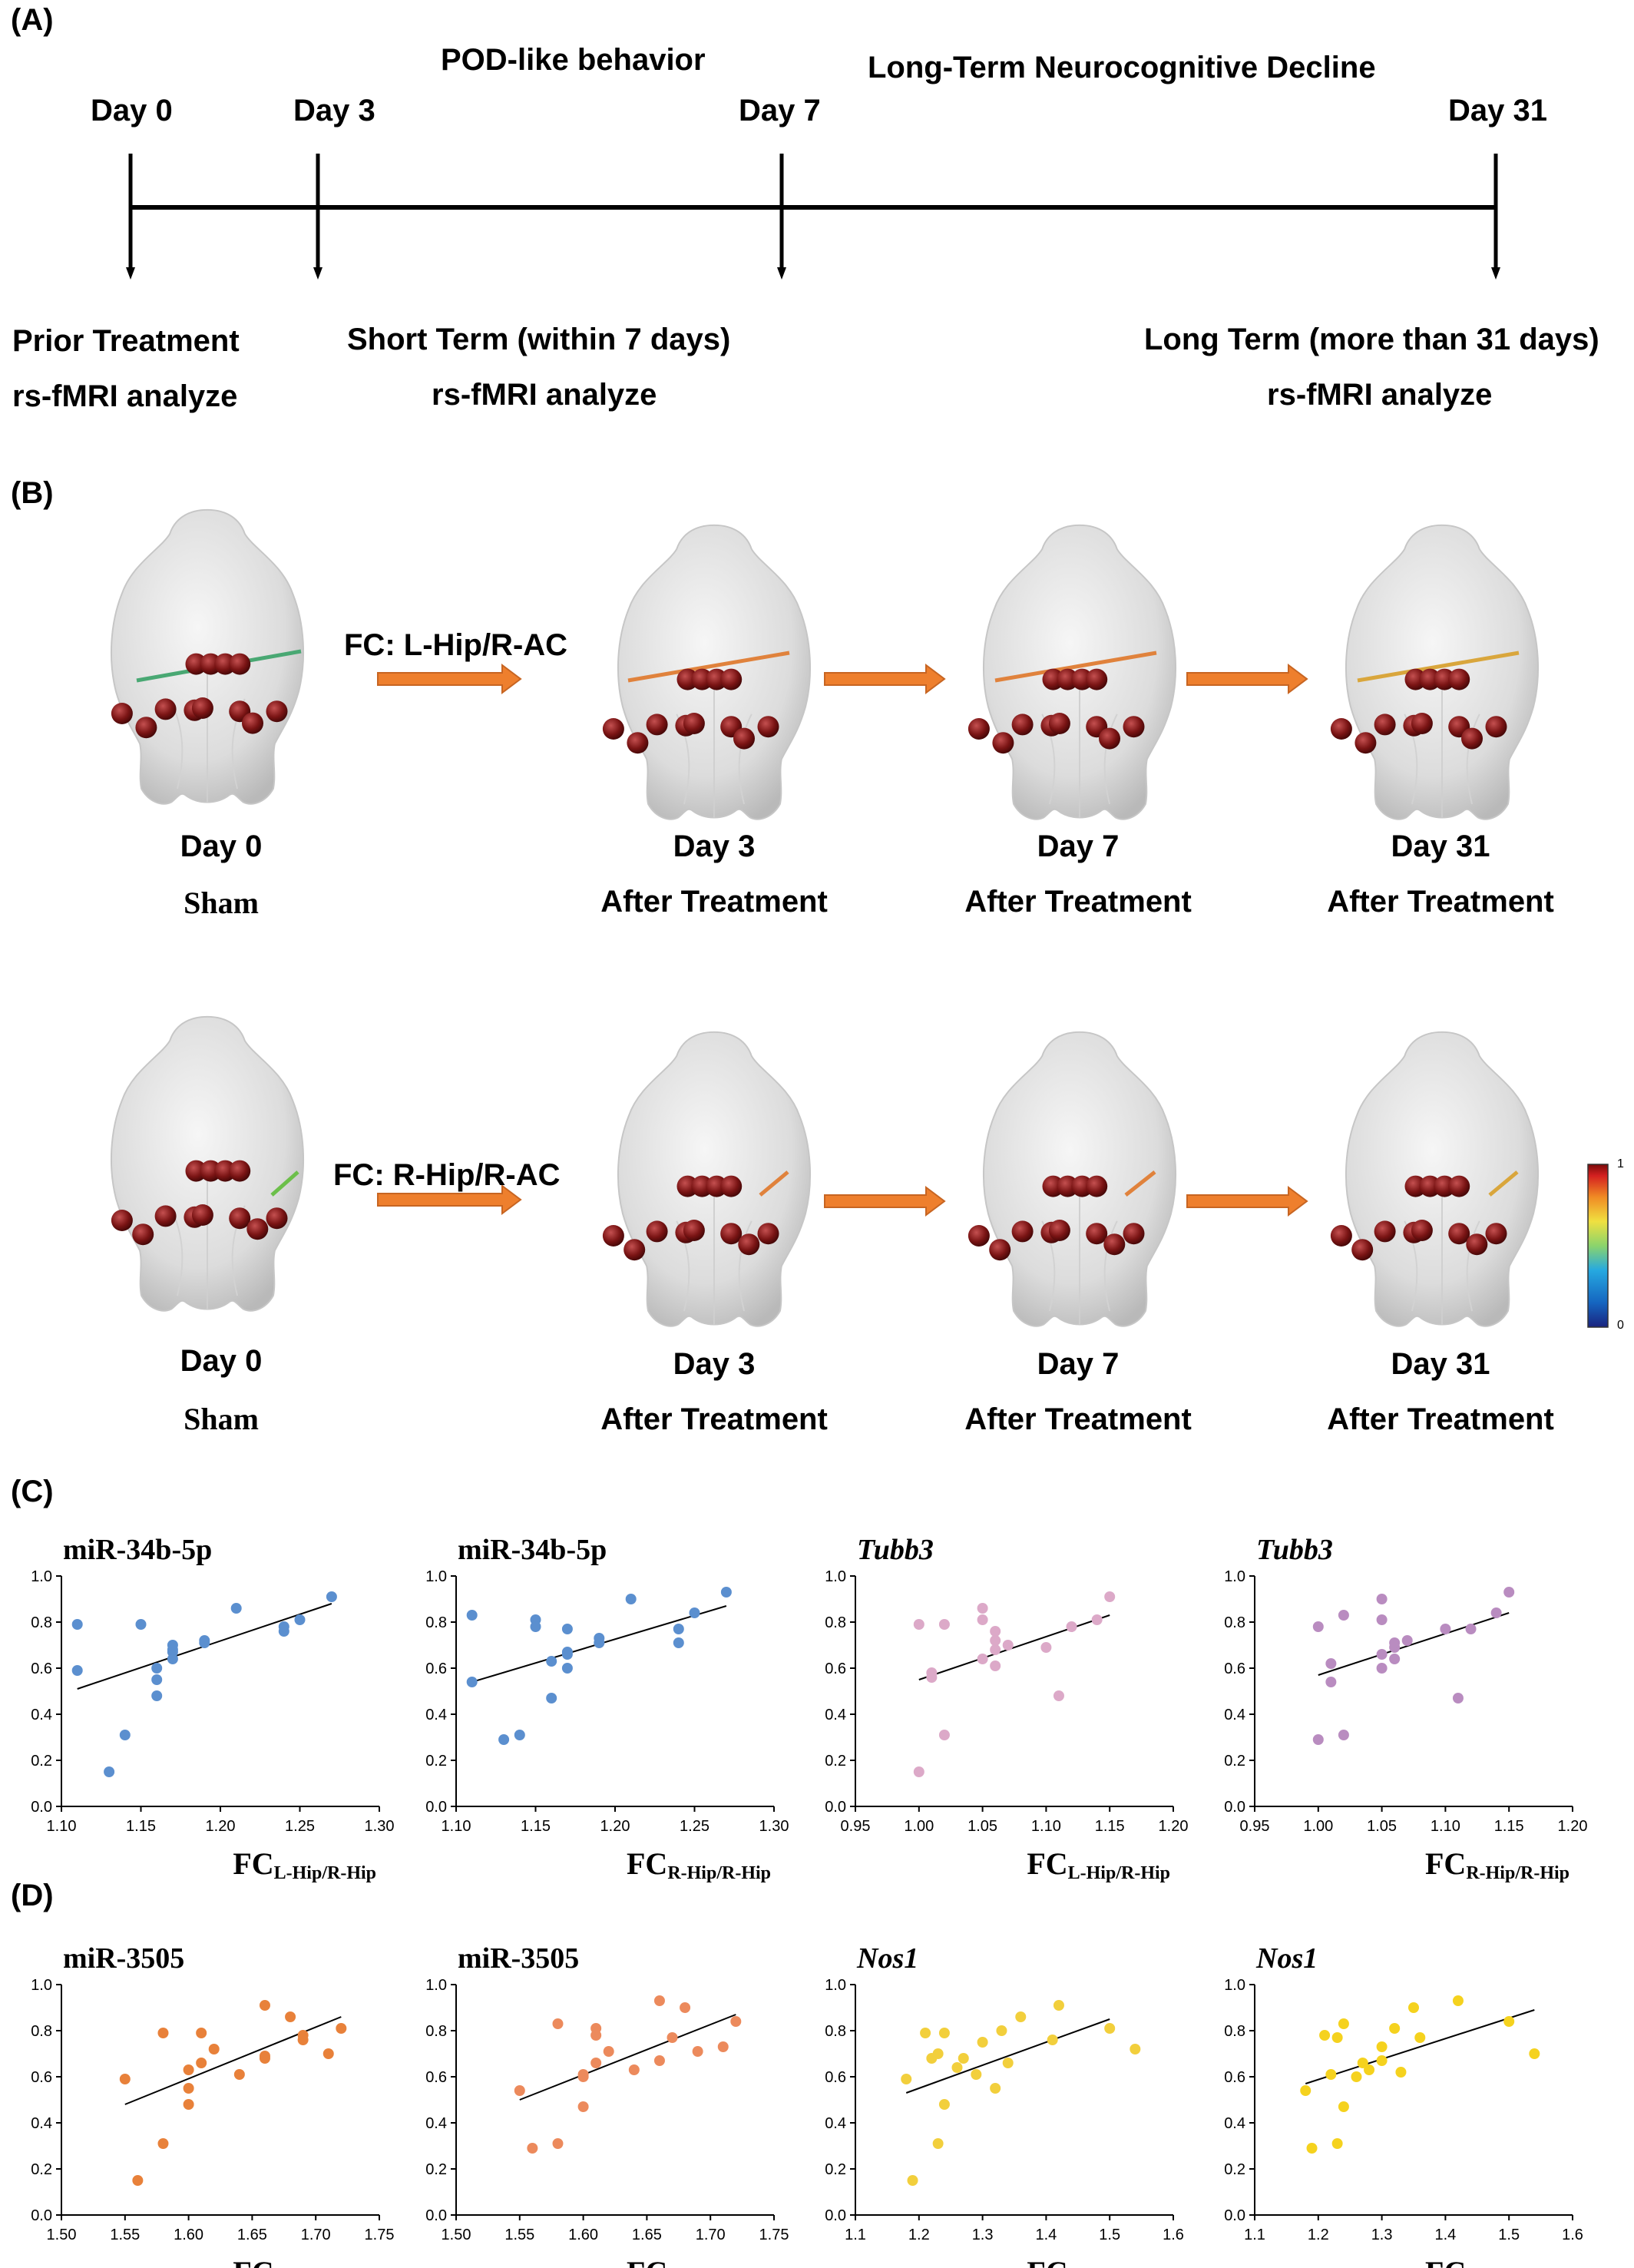 This screenshot has height=2268, width=1634. What do you see at coordinates (1079, 1364) in the screenshot?
I see `row2-day7-title: Day 7` at bounding box center [1079, 1364].